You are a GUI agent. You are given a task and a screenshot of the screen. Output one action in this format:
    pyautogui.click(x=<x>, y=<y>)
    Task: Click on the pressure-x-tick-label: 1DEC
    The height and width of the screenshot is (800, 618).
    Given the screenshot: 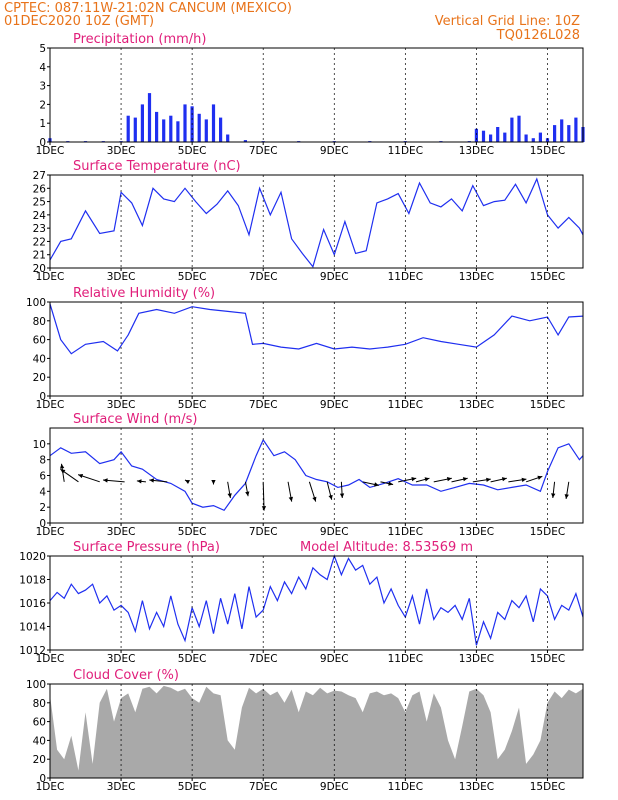 What is the action you would take?
    pyautogui.click(x=50, y=659)
    